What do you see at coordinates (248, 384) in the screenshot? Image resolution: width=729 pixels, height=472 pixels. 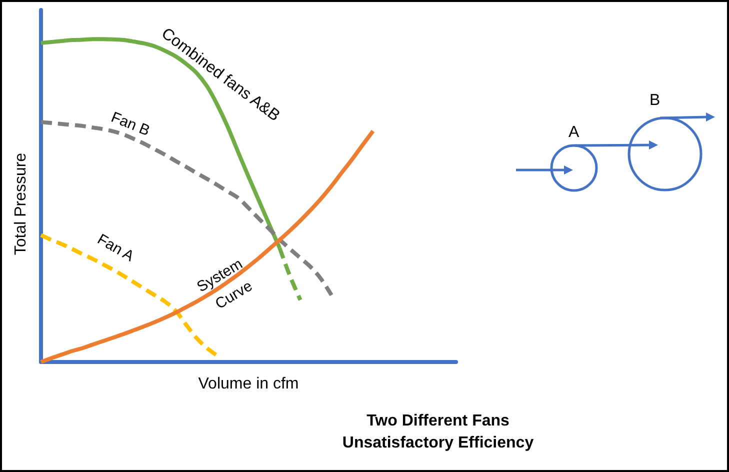 I see `x-axis-title: Volume in cfm` at bounding box center [248, 384].